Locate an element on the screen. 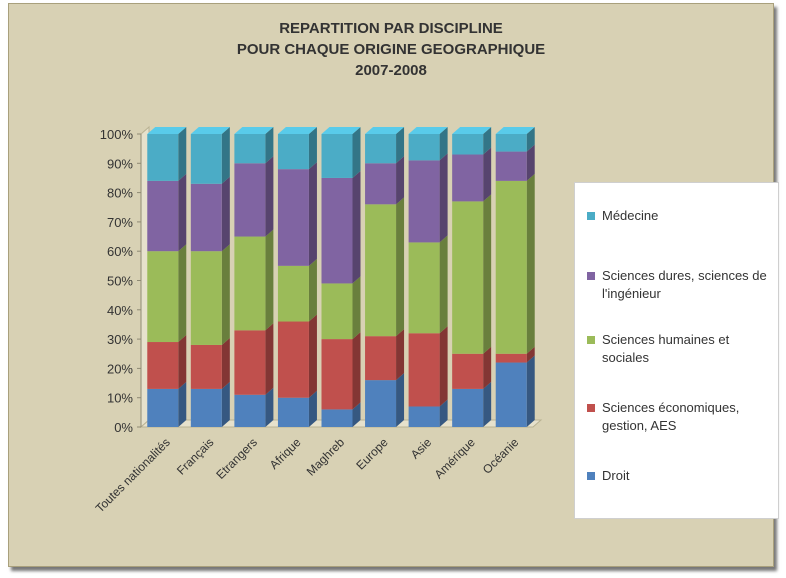  x-tick-label: Etrangers is located at coordinates (236, 458).